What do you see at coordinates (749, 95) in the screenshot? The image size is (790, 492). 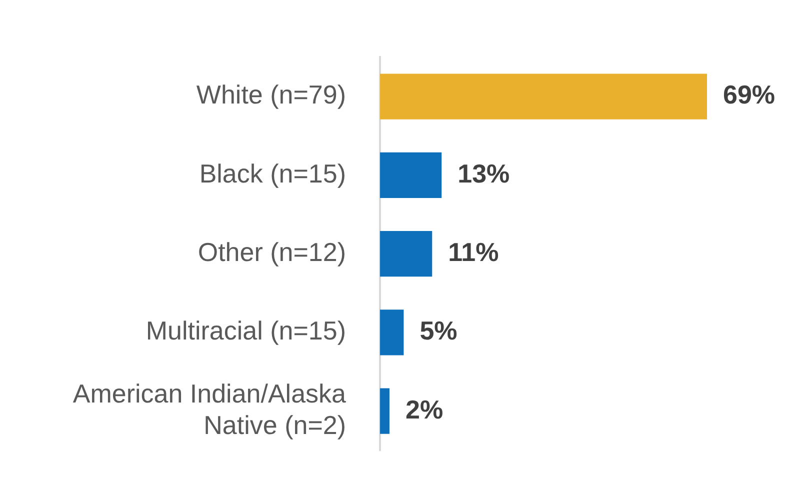 I see `data-label: 69%` at bounding box center [749, 95].